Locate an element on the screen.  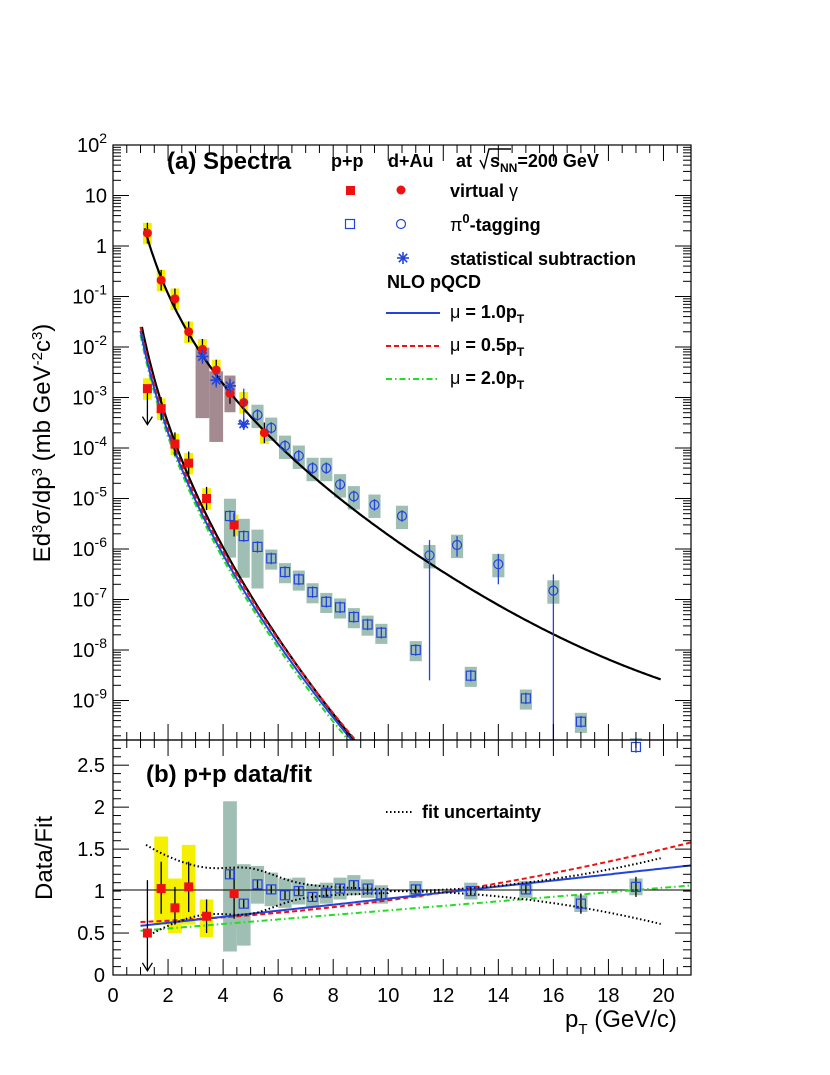
legend-dau-virtual-marker is located at coordinates (401, 190).